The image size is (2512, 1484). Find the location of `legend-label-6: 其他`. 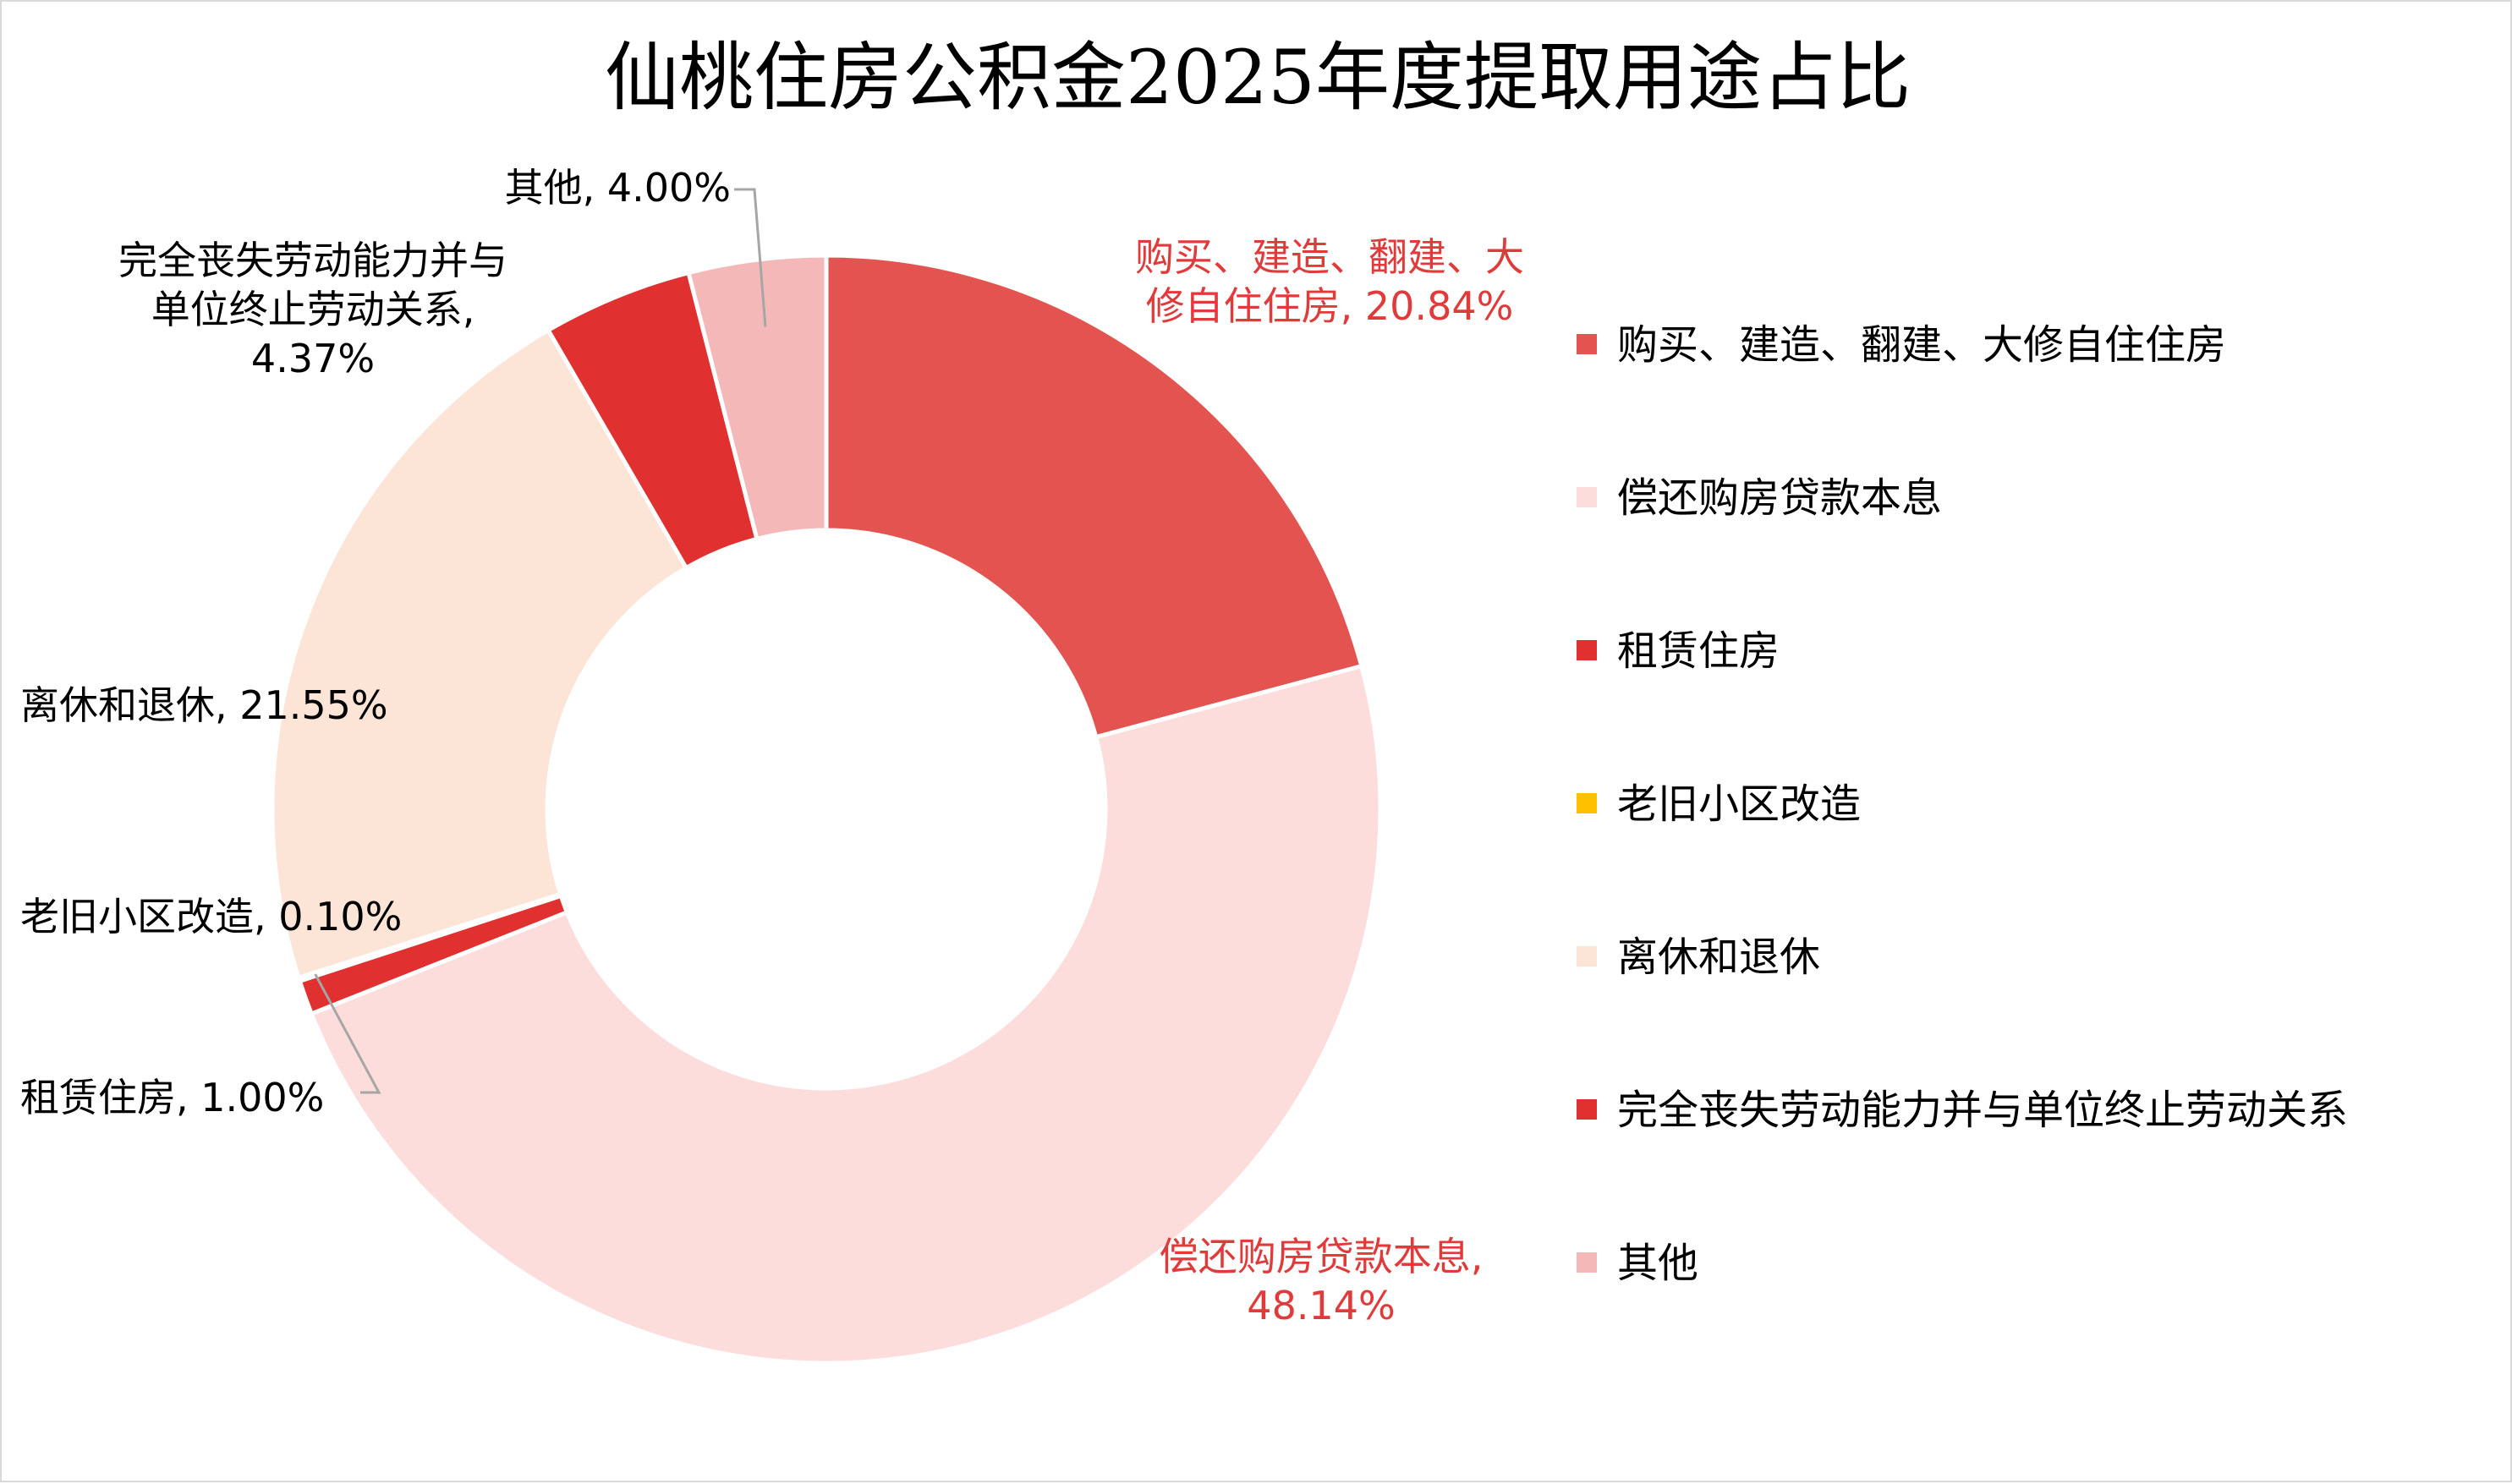

legend-label-6: 其他 is located at coordinates (1657, 1263).